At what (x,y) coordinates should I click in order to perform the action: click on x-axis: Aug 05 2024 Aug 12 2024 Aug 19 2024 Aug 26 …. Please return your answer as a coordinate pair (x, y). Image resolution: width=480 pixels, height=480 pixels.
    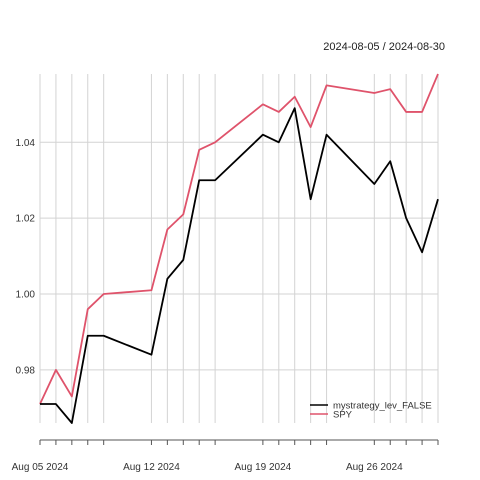
    Looking at the image, I should click on (225, 456).